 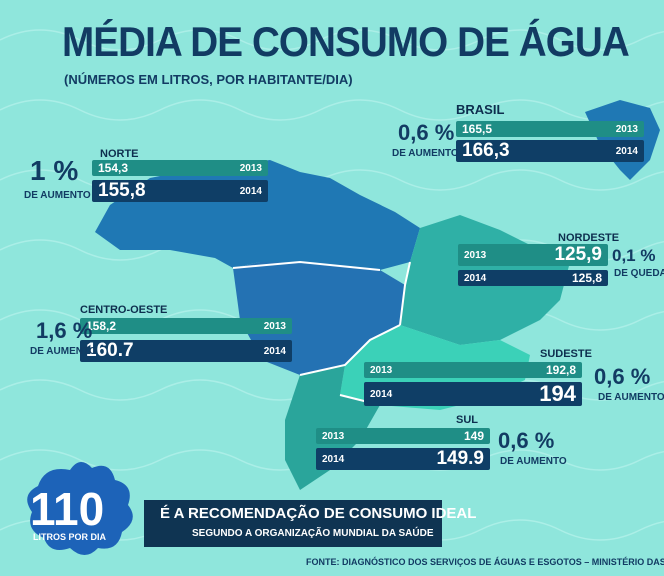 I want to click on map-sul, so click(x=332, y=427).